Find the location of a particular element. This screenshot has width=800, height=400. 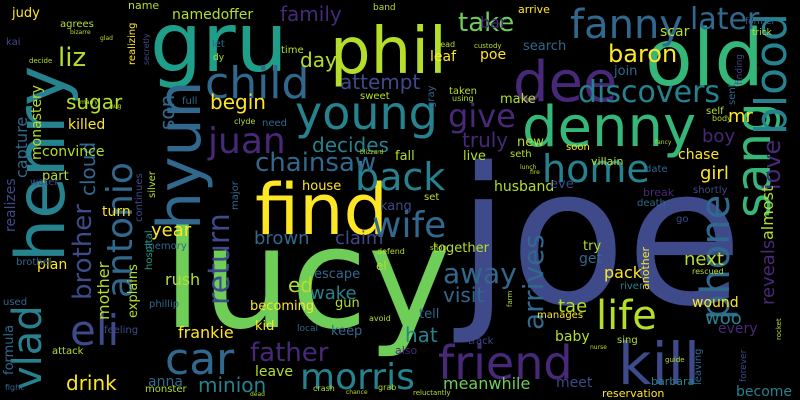

word: brothel is located at coordinates (34, 262).